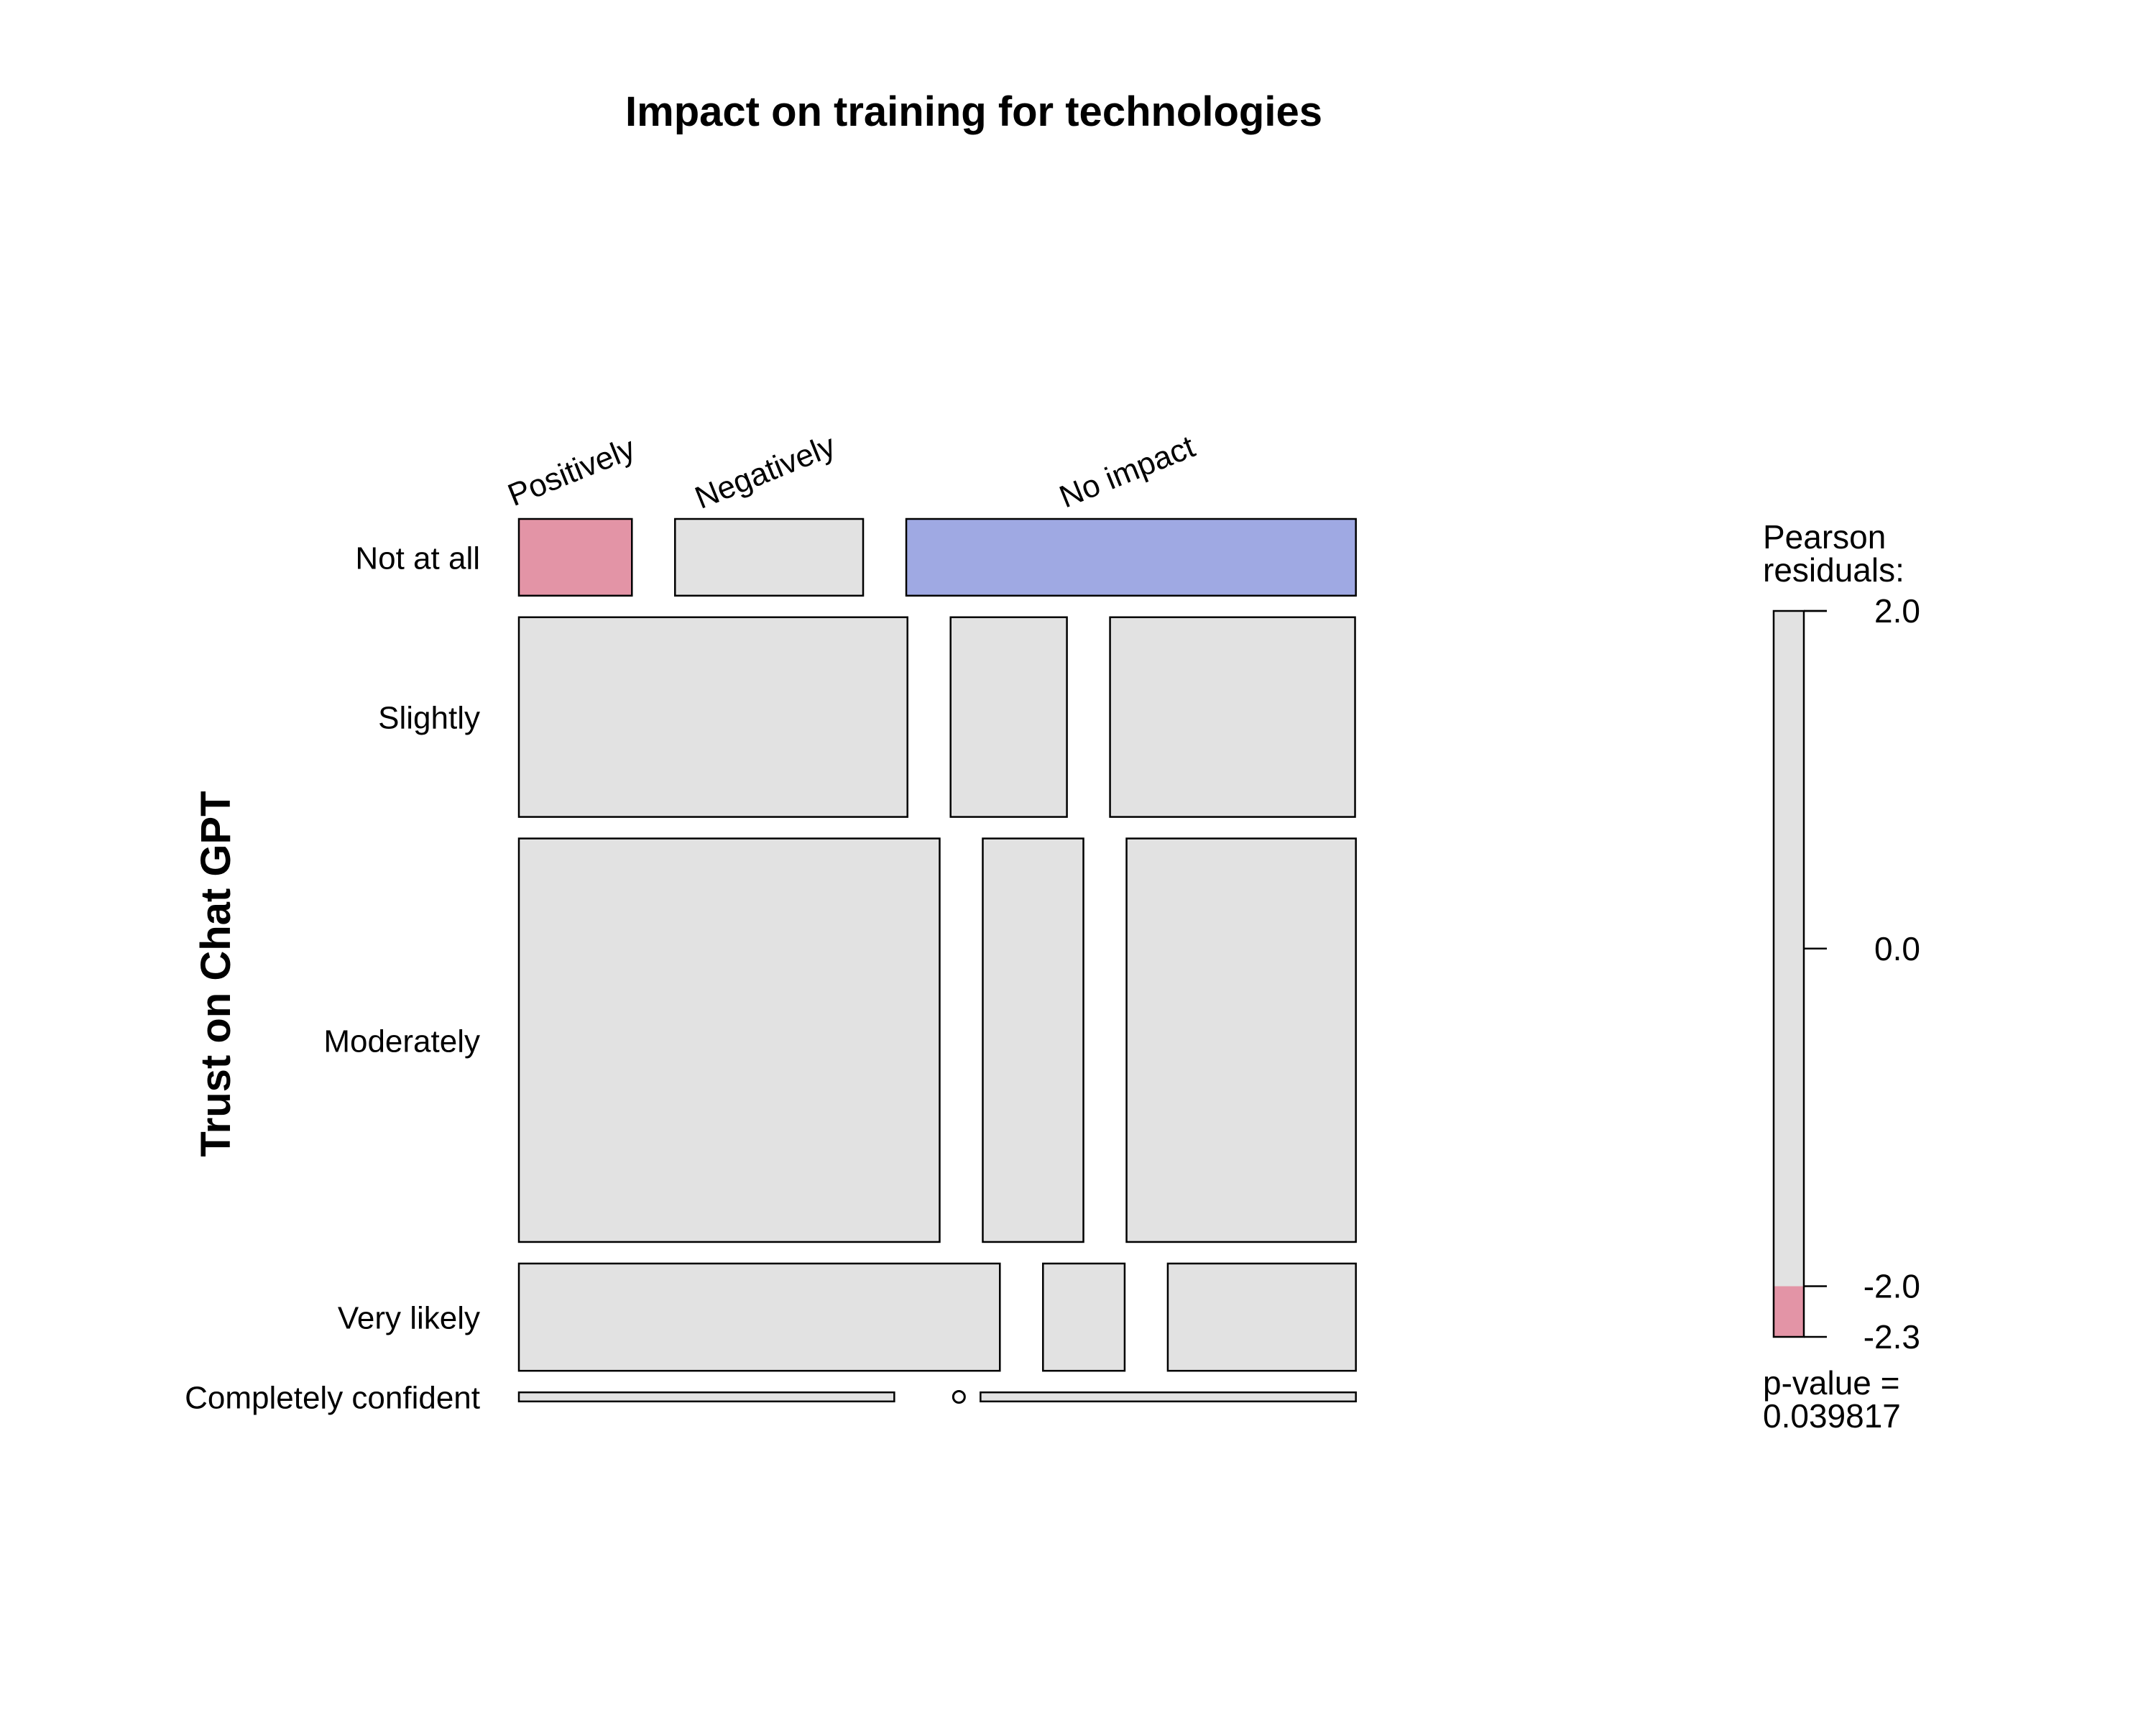  Describe the element at coordinates (851, 471) in the screenshot. I see `column-labels: Positively Negatively No impact` at that location.